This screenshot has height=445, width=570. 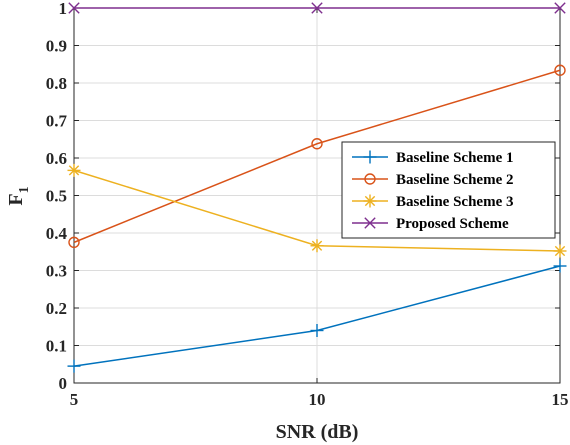 I want to click on y-tick-label: 0.8, so click(x=56, y=83).